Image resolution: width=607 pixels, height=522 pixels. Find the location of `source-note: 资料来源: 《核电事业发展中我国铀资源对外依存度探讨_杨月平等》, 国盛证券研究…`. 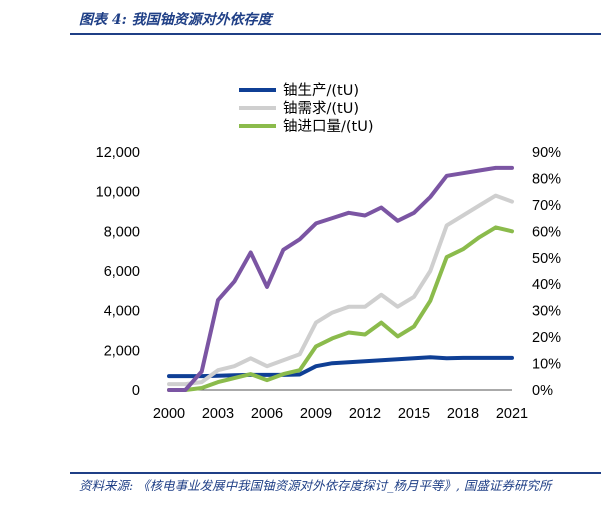

source-note: 资料来源: 《核电事业发展中我国铀资源对外依存度探讨_杨月平等》, 国盛证券研究… is located at coordinates (315, 485).